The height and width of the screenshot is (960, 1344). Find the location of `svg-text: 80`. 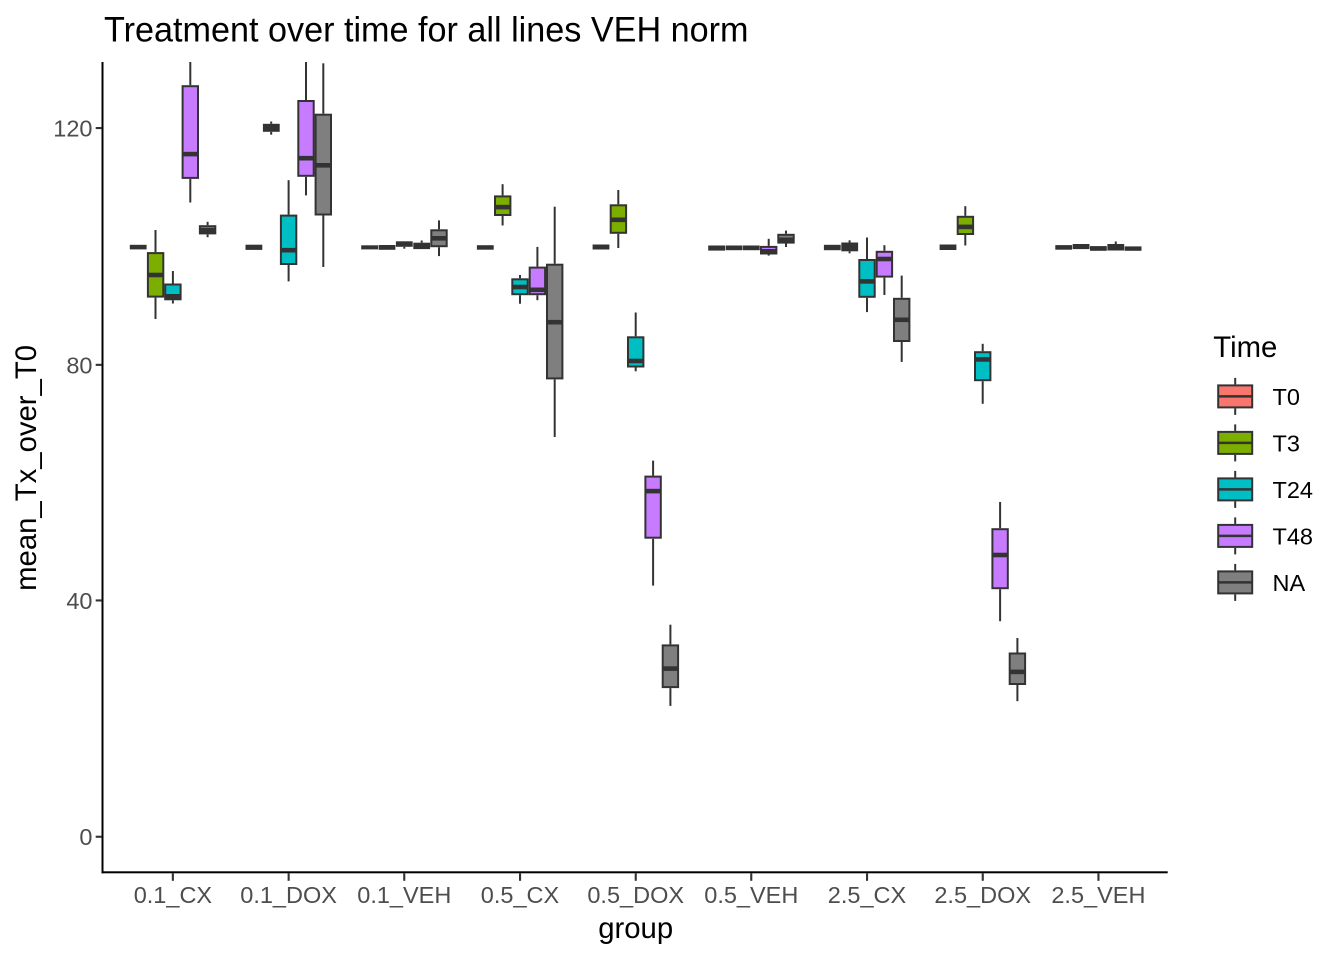

svg-text: 80 is located at coordinates (79, 365).